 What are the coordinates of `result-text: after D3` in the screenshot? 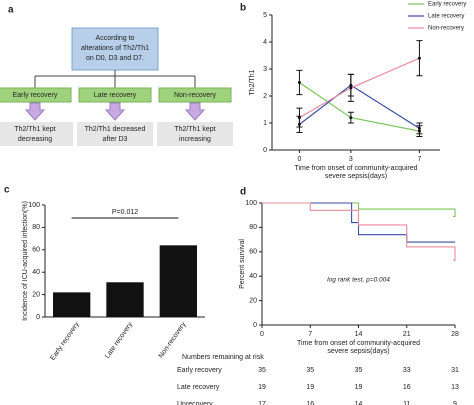 It's located at (115, 139).